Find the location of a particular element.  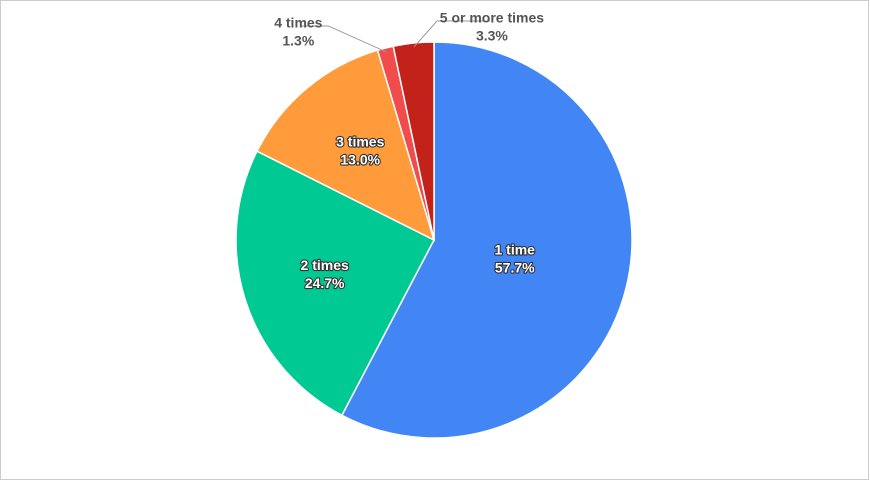

slice-label: 4 times is located at coordinates (298, 23).